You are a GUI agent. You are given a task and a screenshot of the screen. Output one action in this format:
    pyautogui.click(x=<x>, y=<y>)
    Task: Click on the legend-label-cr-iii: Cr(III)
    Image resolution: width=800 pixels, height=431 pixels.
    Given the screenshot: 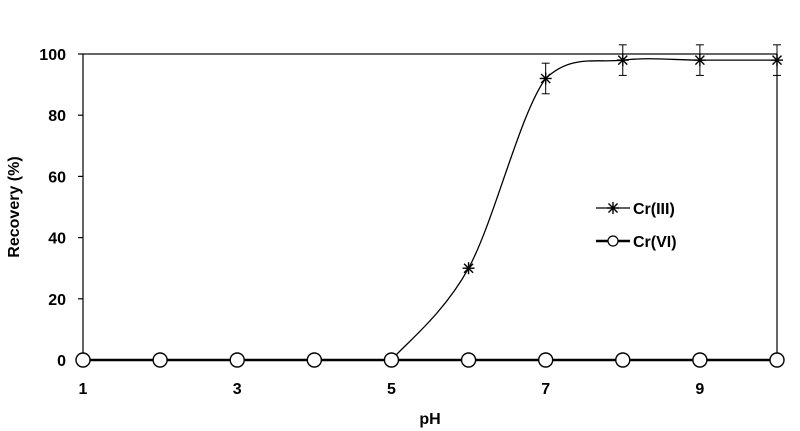 What is the action you would take?
    pyautogui.click(x=654, y=209)
    